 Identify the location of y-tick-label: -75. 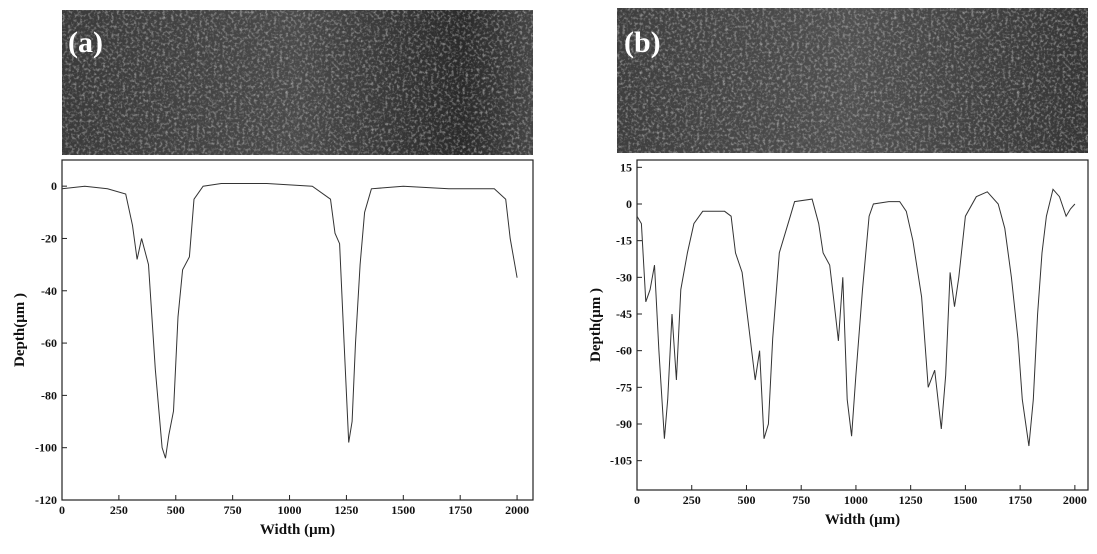
(624, 387).